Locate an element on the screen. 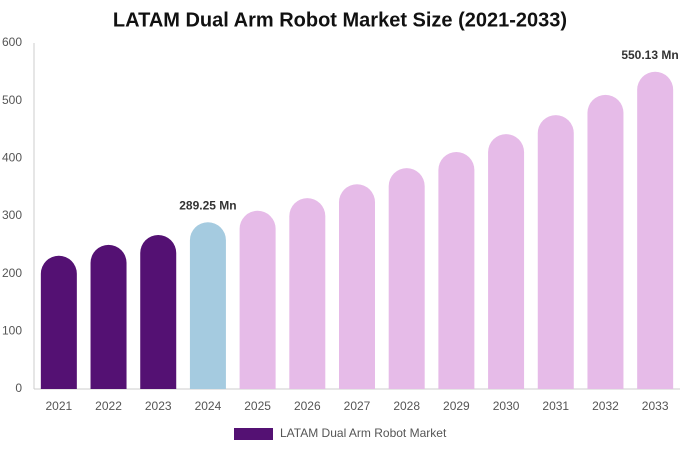 The height and width of the screenshot is (450, 680). y-tick-label: 0 is located at coordinates (18, 388).